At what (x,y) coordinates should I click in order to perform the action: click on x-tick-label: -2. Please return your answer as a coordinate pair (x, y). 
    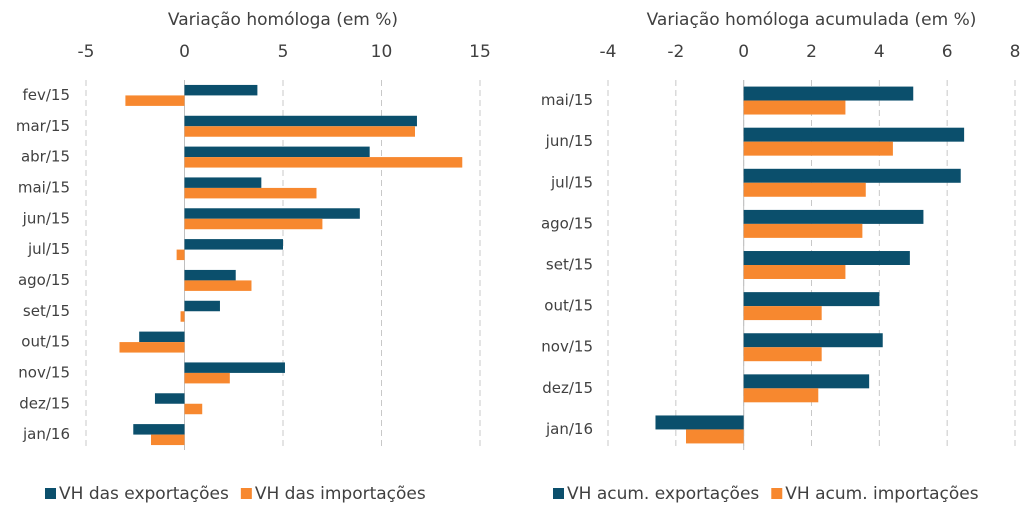
    Looking at the image, I should click on (675, 52).